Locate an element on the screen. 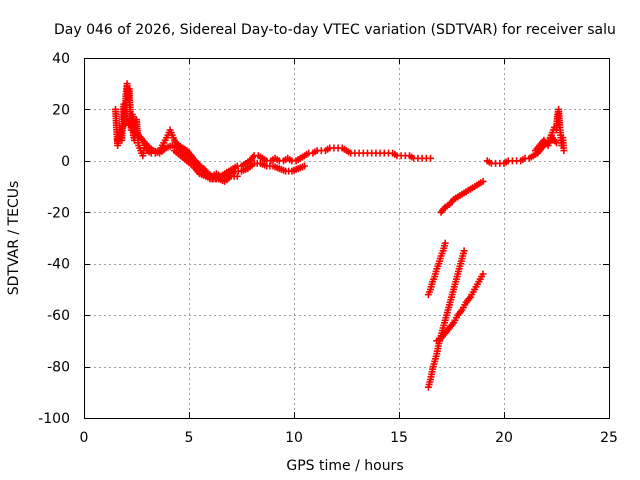 The image size is (640, 480). y-tick-label-4: -20 is located at coordinates (58, 213).